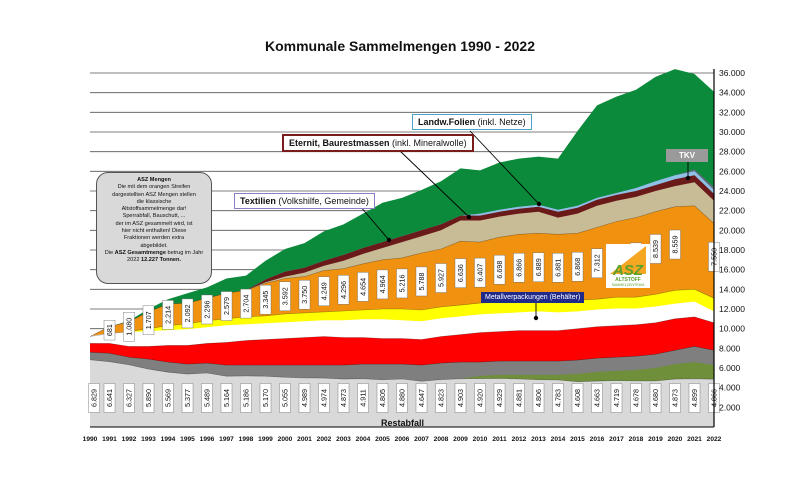 This screenshot has height=480, width=800. I want to click on info-box-line: hier nicht enthalten! Diese, so click(154, 231).